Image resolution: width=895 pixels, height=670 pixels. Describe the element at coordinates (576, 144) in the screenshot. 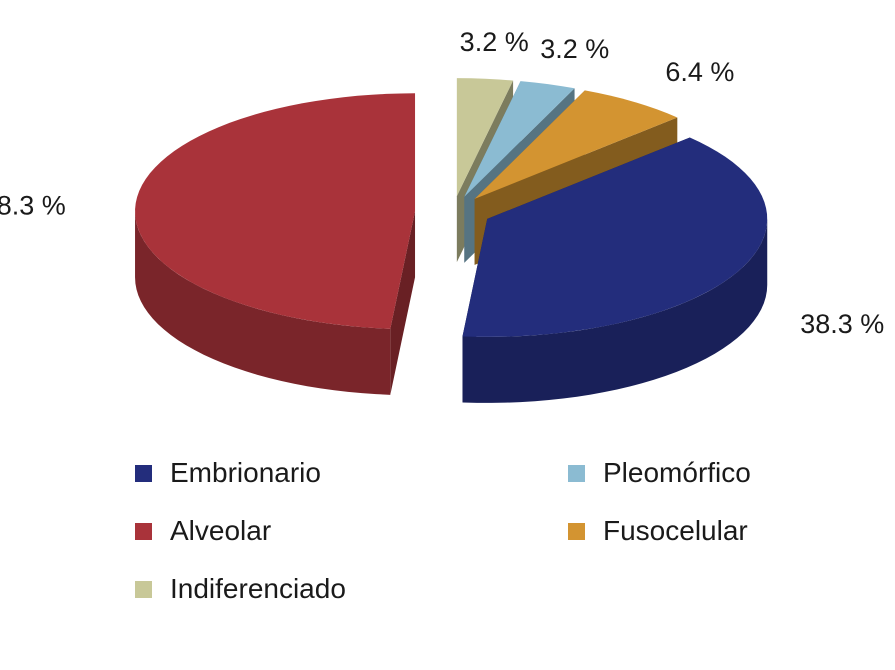

I see `slice-top-fusocelular` at that location.